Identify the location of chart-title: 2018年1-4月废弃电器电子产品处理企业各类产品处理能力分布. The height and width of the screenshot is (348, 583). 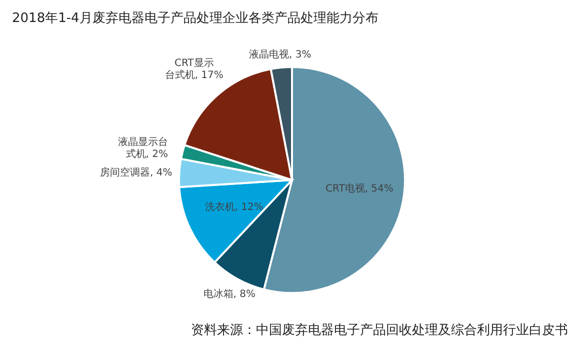
(195, 18).